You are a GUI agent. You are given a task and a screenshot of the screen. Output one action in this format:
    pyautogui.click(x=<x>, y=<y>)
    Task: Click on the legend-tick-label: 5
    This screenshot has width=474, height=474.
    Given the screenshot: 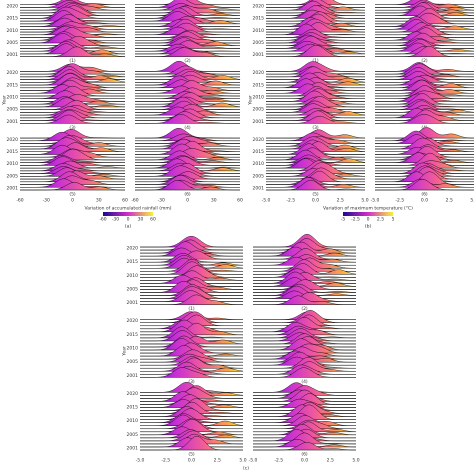 What is the action you would take?
    pyautogui.click(x=393, y=220)
    